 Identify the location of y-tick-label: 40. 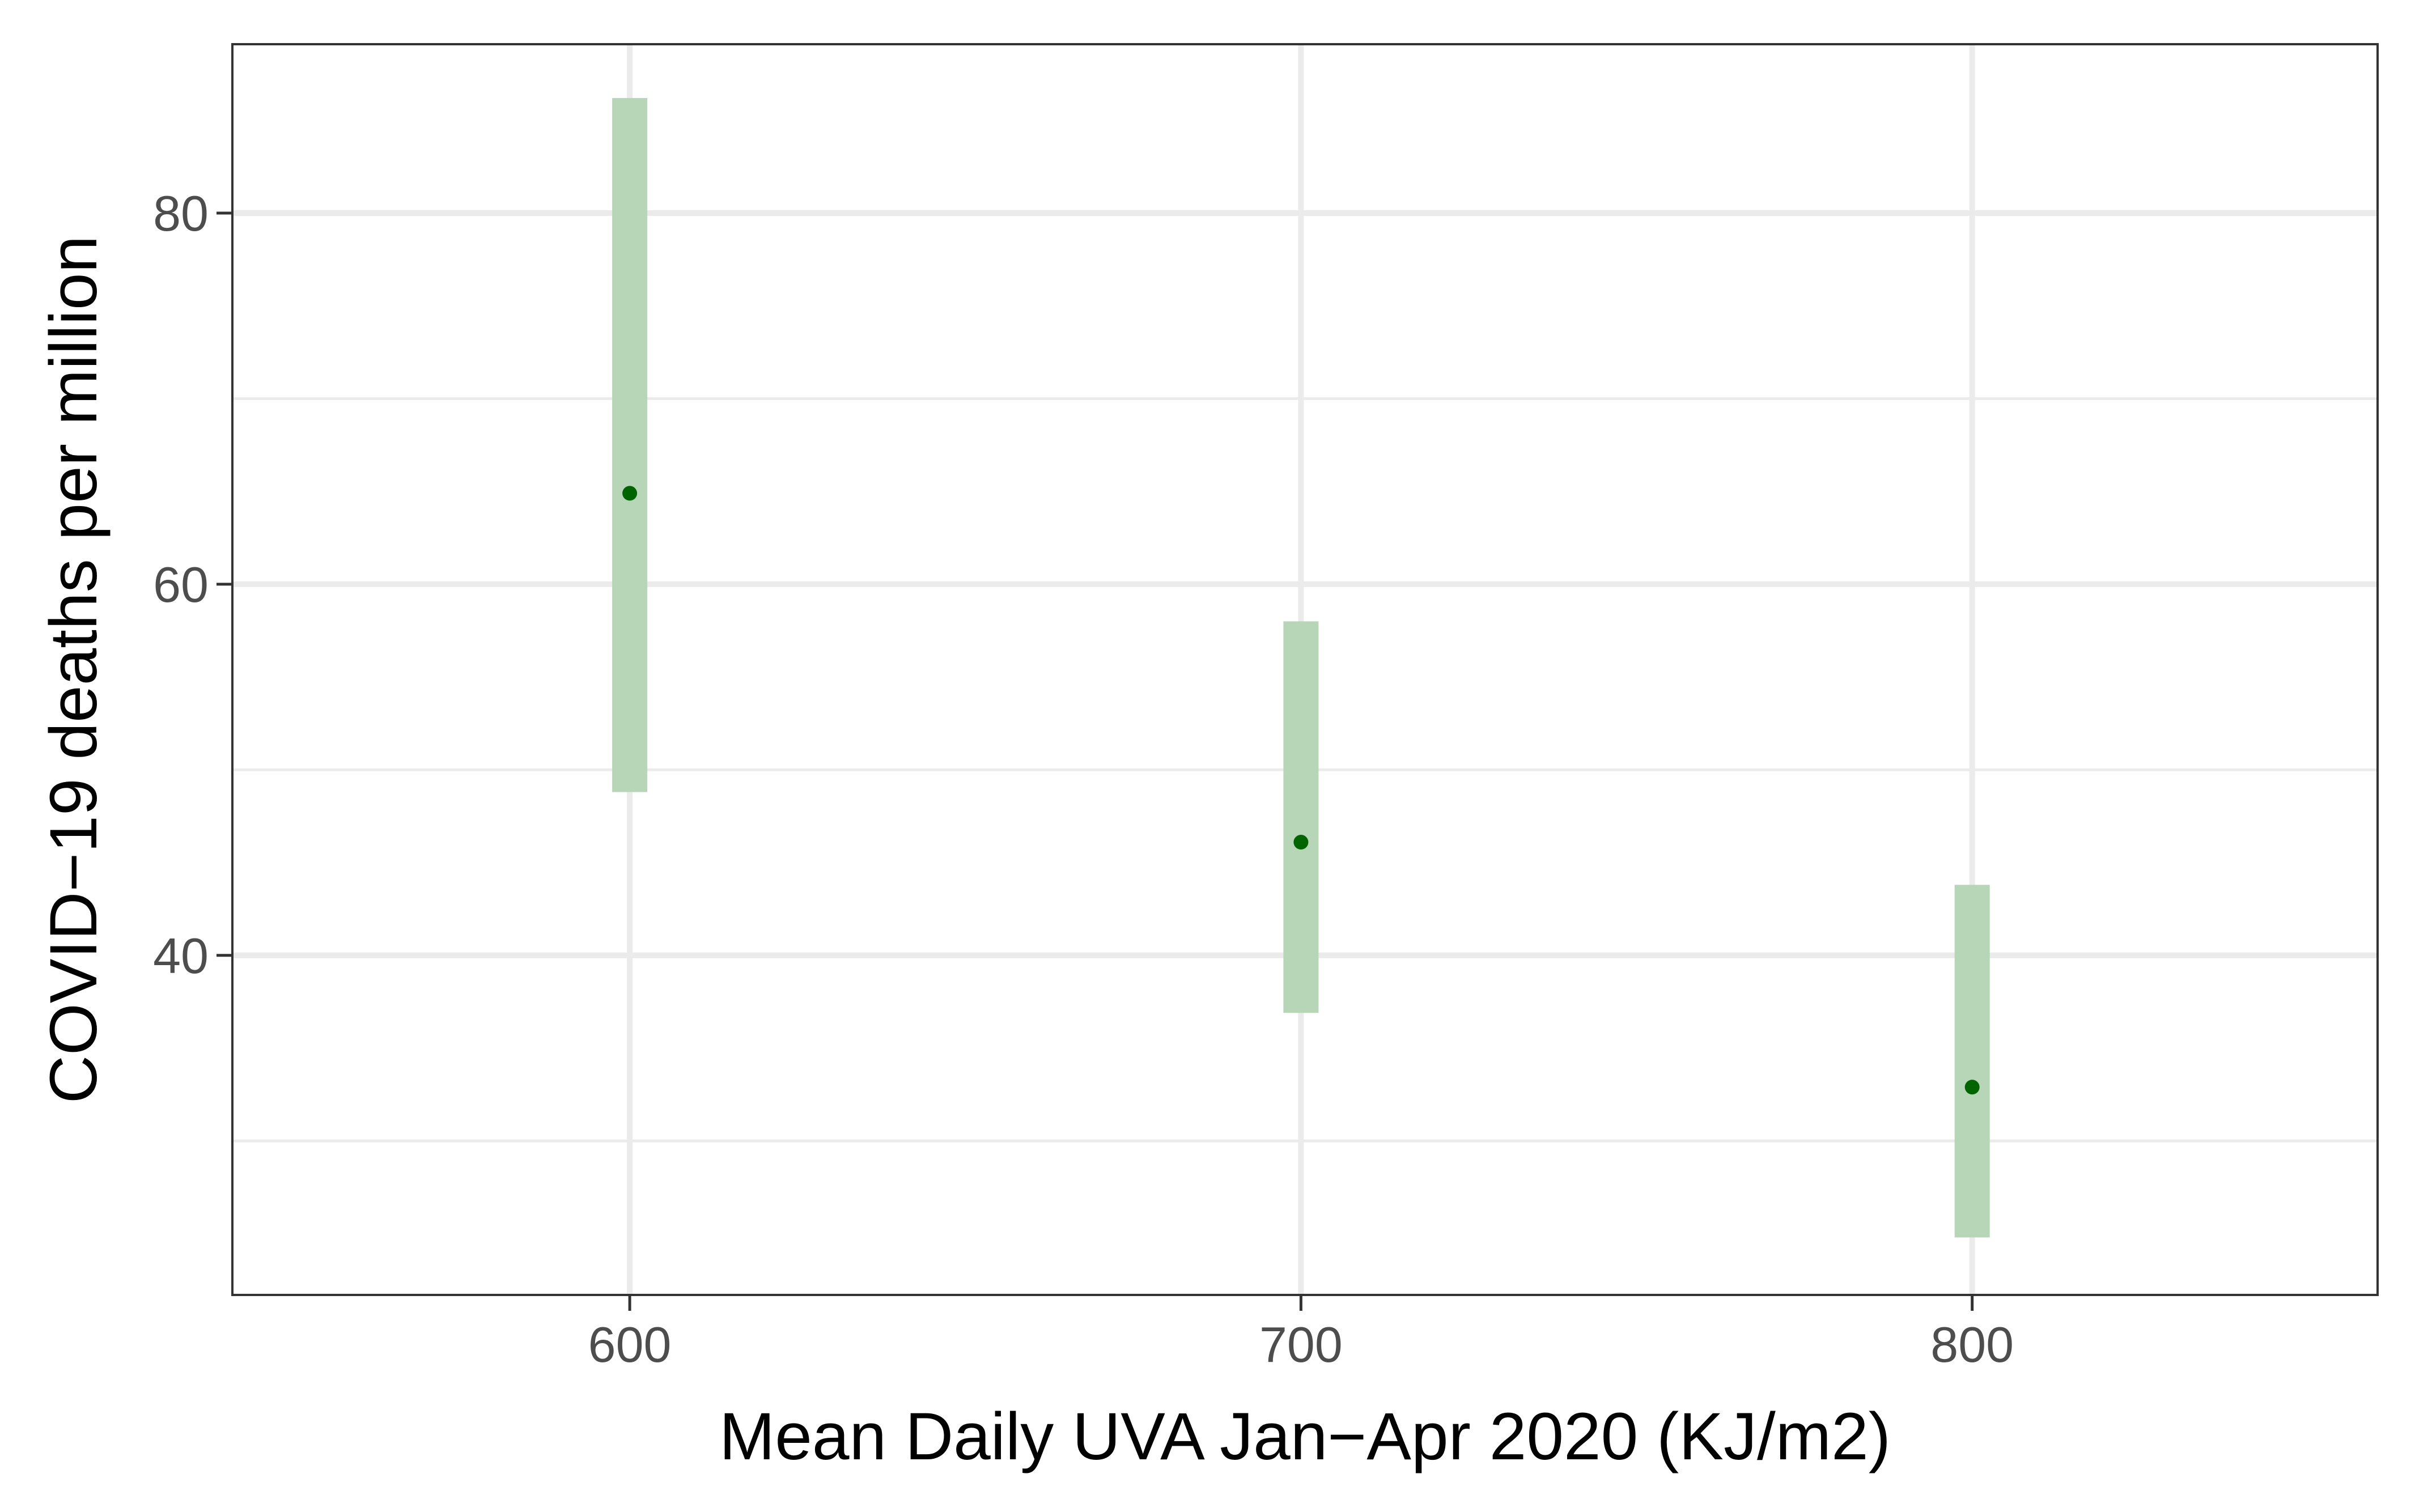
(181, 956).